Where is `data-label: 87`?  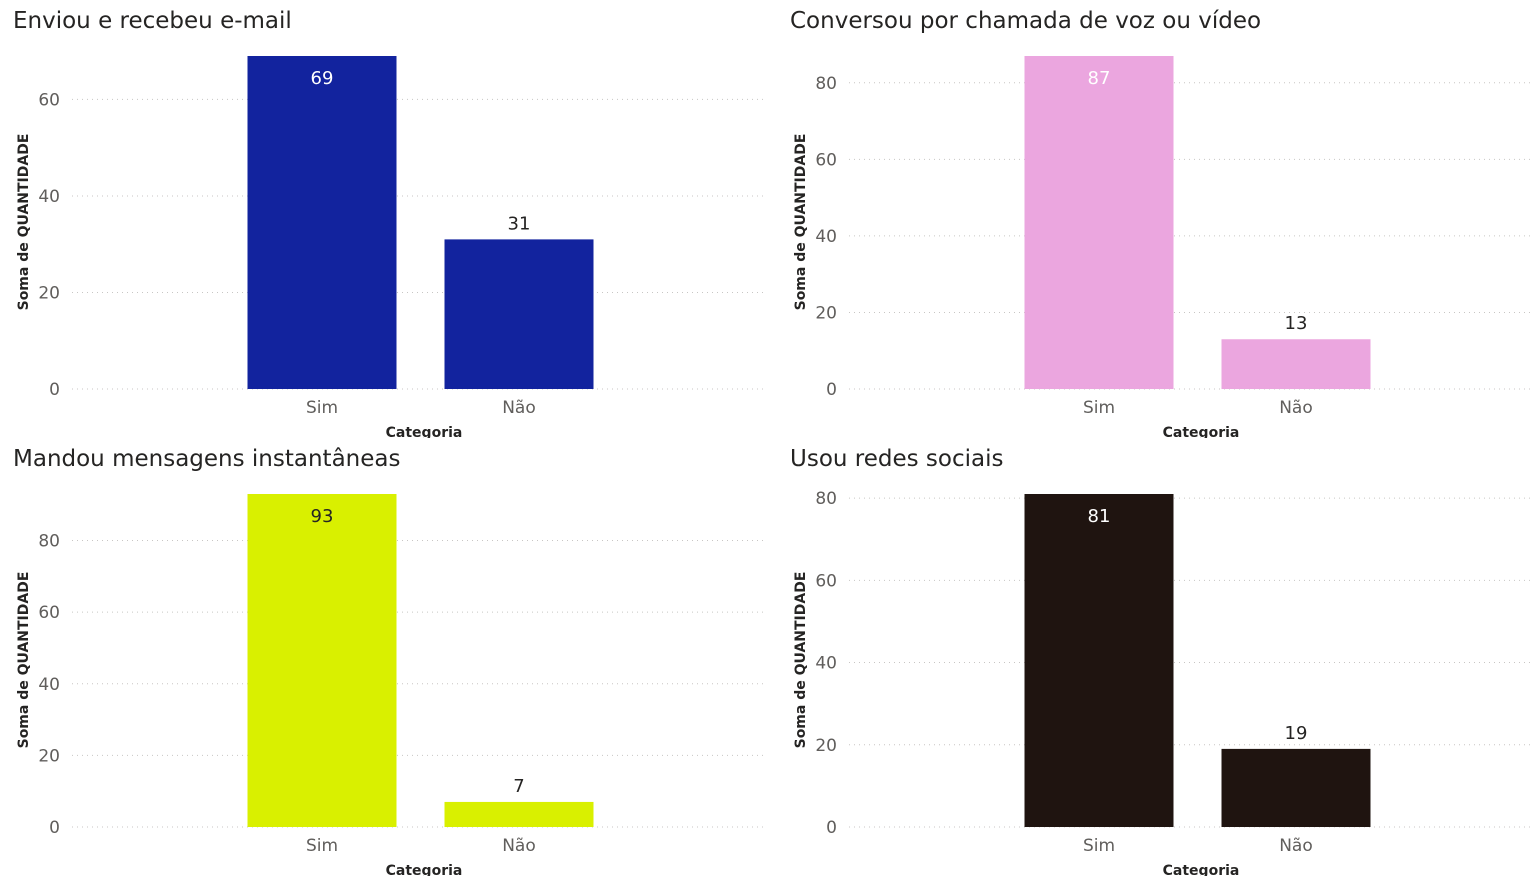
data-label: 87 is located at coordinates (1099, 78).